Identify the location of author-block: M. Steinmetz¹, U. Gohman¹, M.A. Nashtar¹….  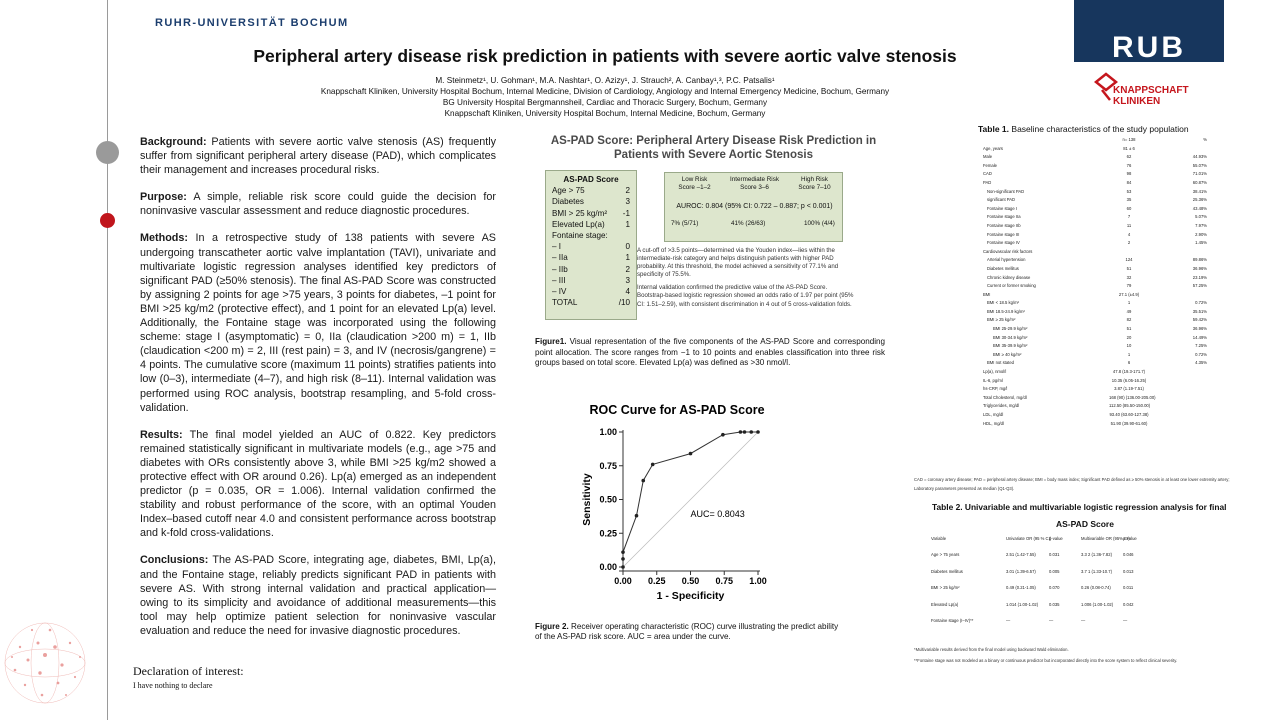
(605, 97).